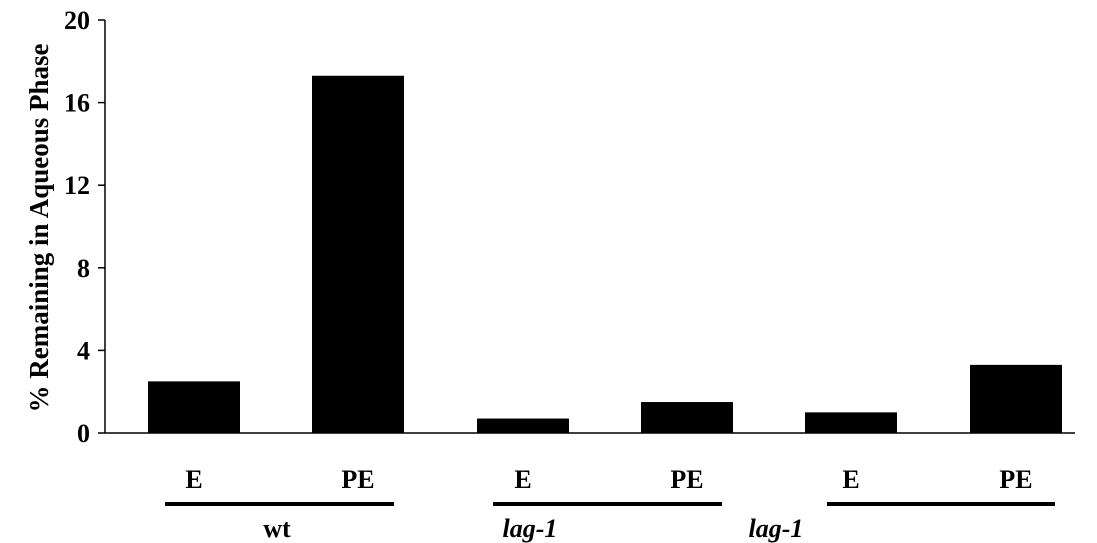 The height and width of the screenshot is (543, 1097). I want to click on y-tick-label: 4, so click(83, 350).